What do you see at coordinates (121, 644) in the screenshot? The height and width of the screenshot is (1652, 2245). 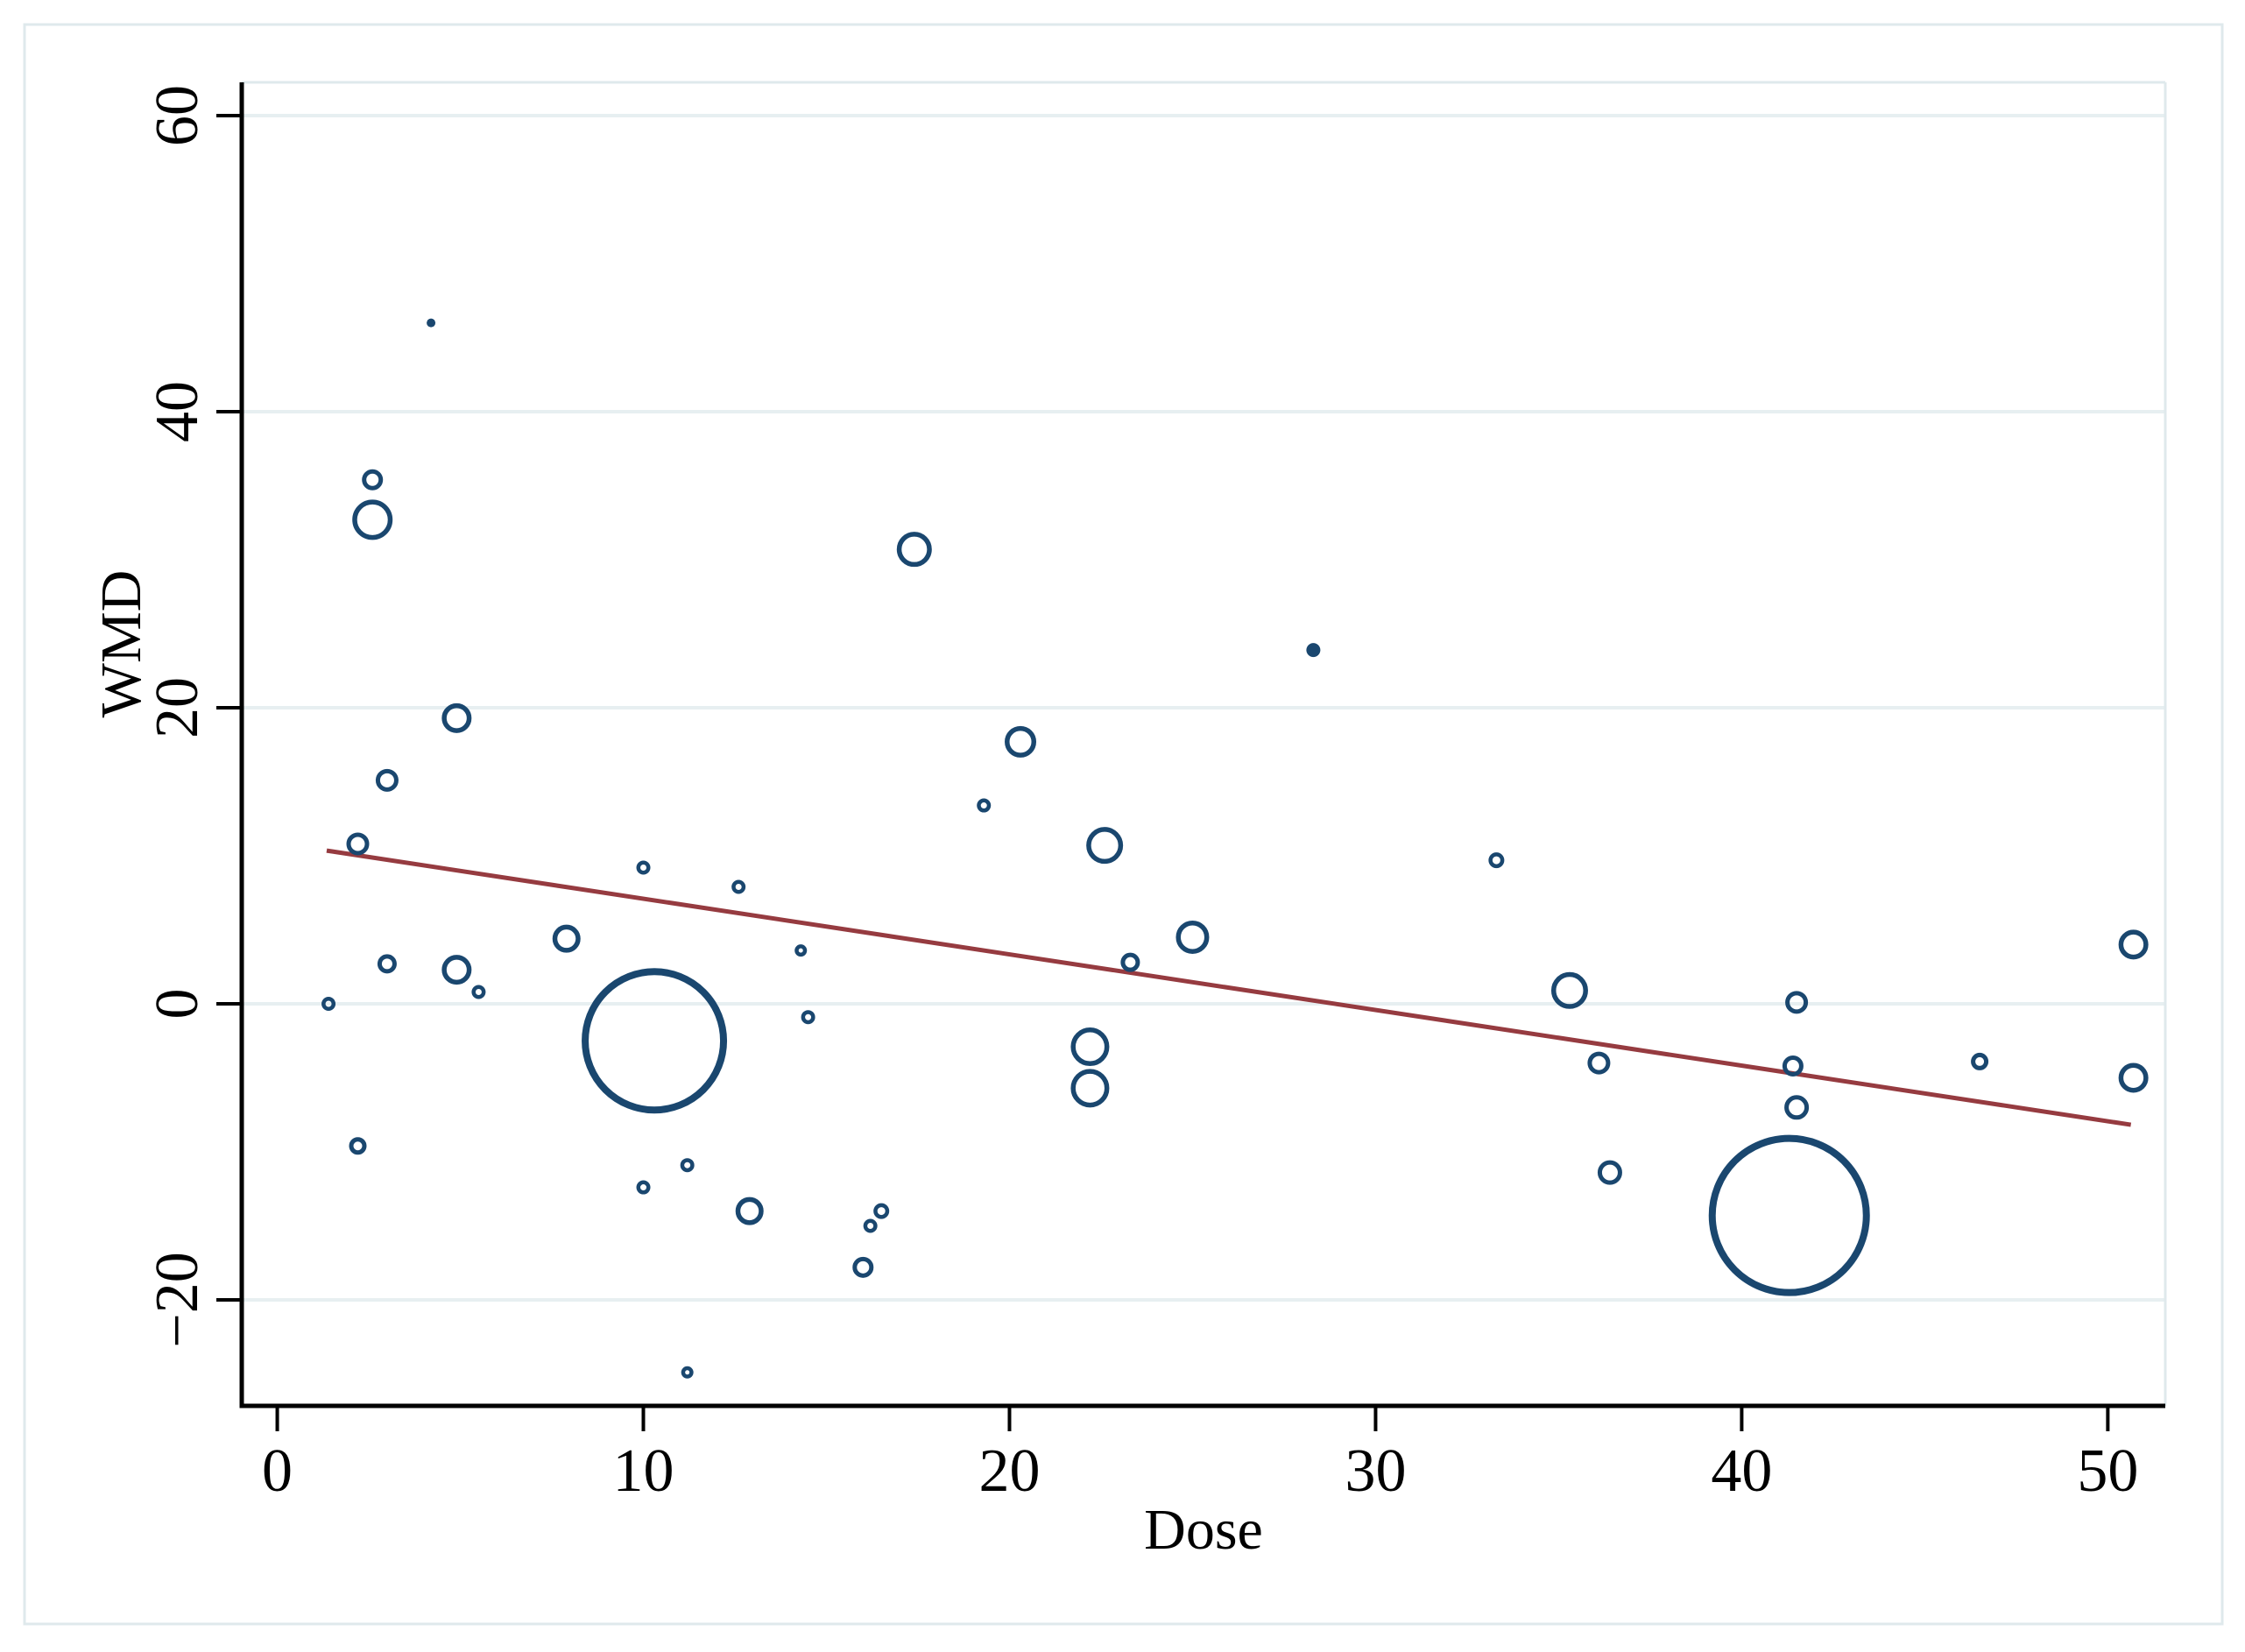 I see `y-axis-title: WMD` at bounding box center [121, 644].